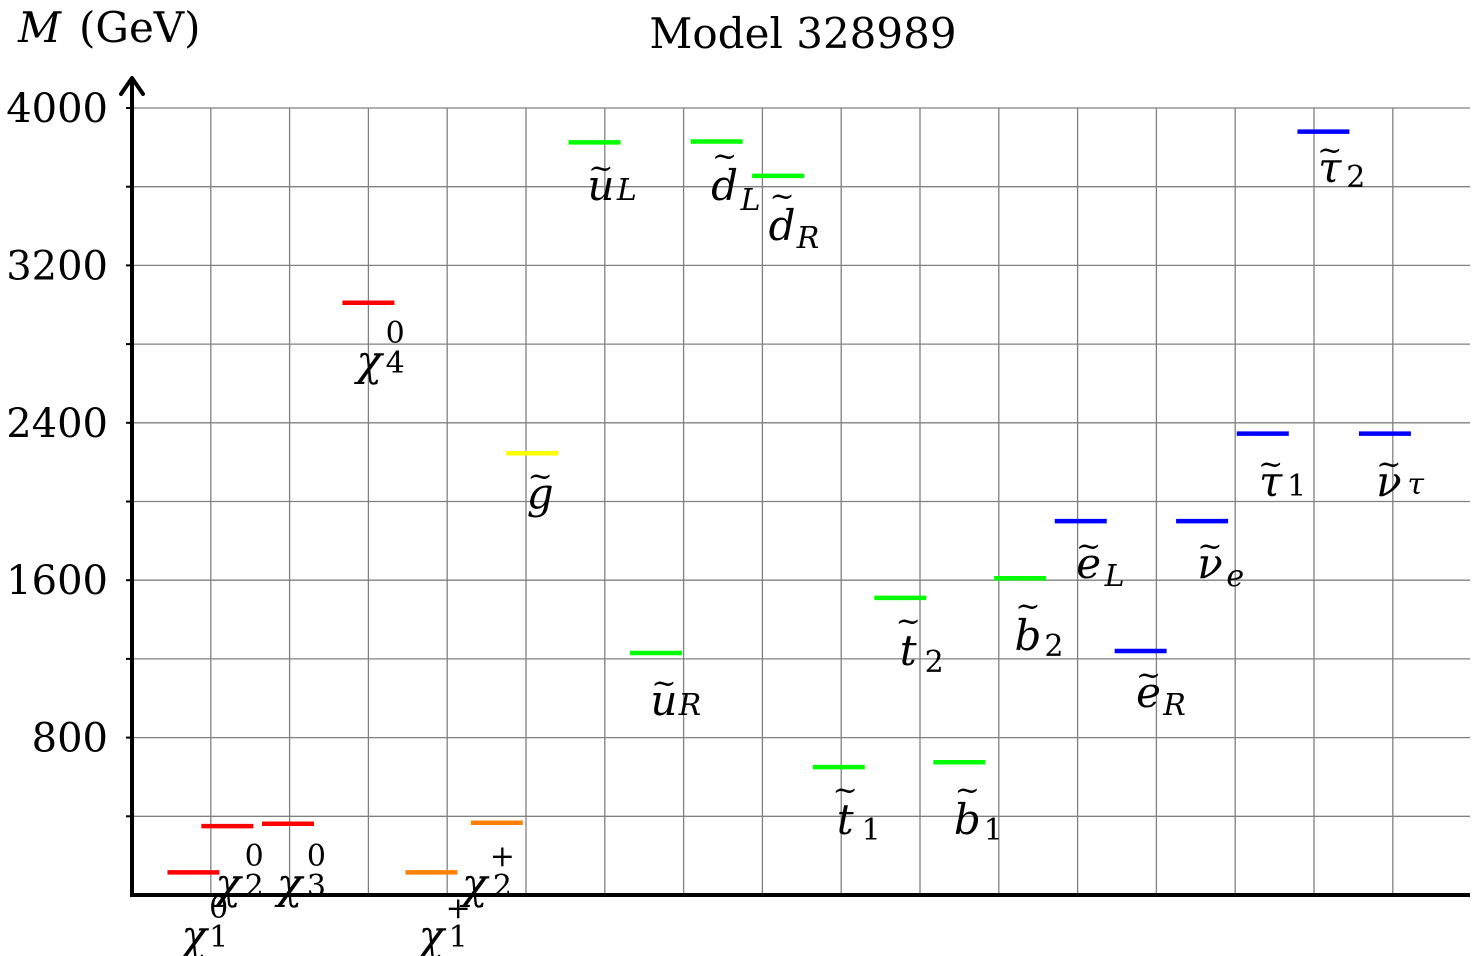 This screenshot has width=1478, height=956. What do you see at coordinates (993, 830) in the screenshot?
I see `label-sub-b1: 1` at bounding box center [993, 830].